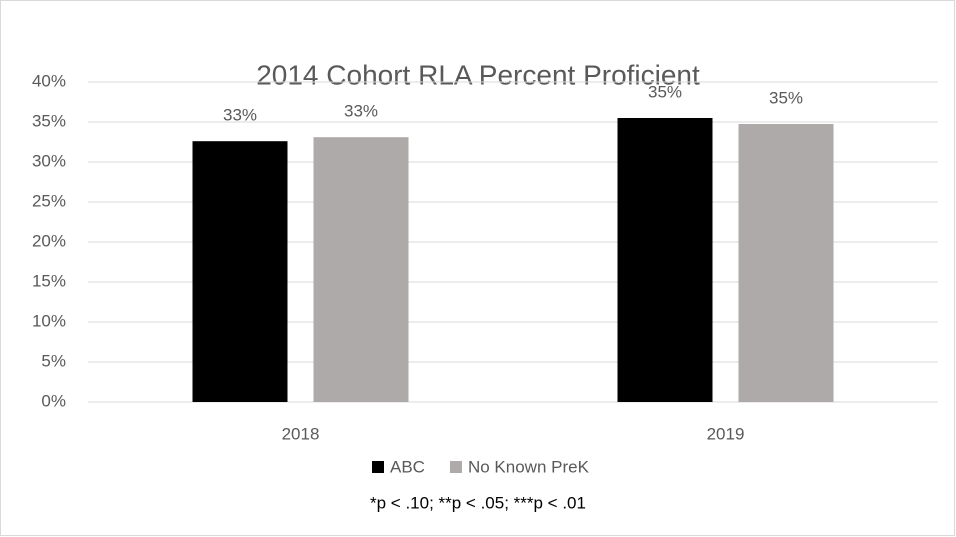 This screenshot has width=956, height=537. I want to click on y-tick-label: 0%, so click(53, 400).